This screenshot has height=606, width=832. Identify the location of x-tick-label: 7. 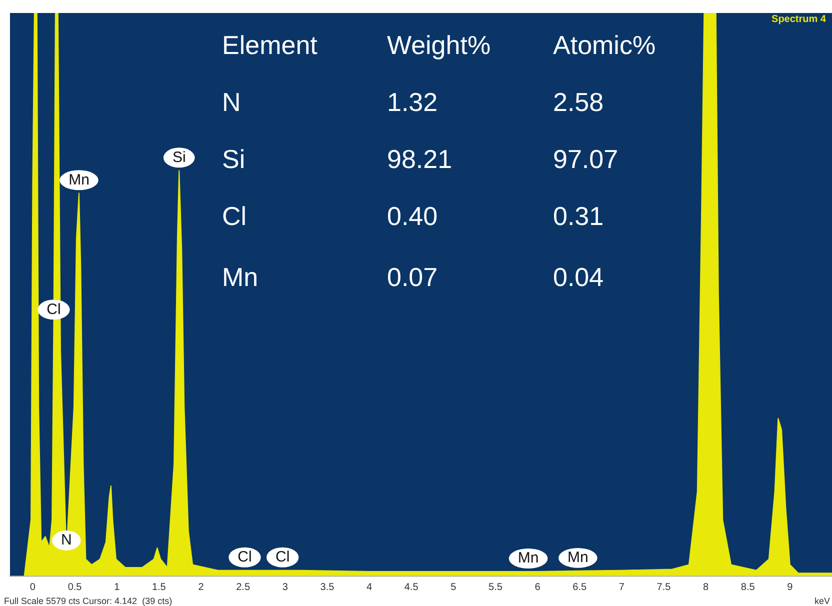
(621, 587).